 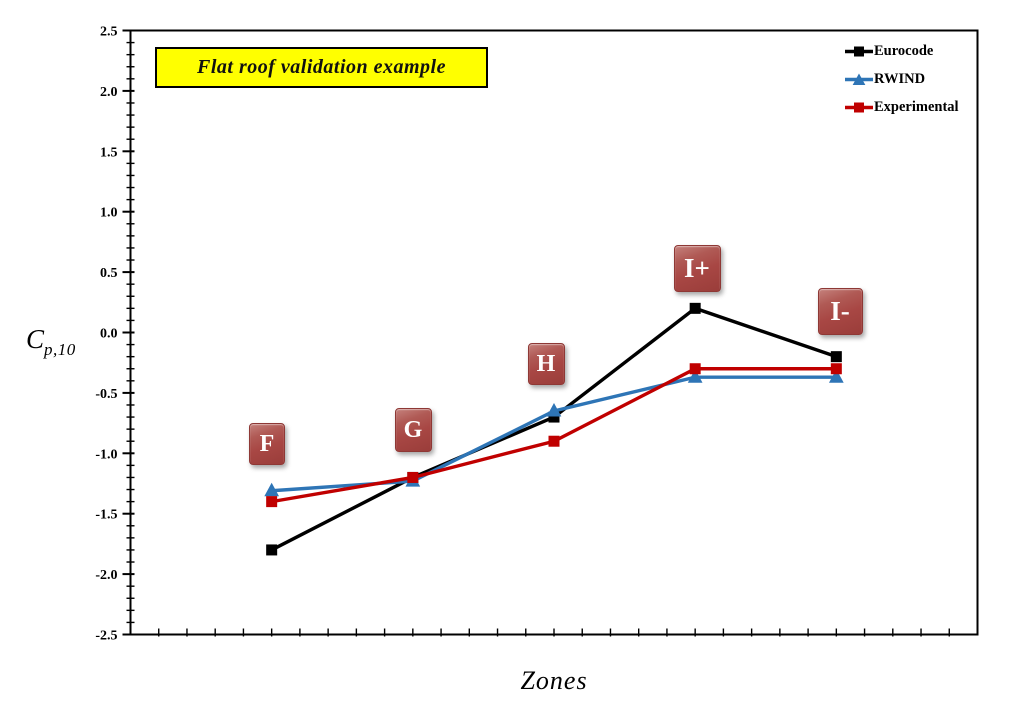 I want to click on zone-label-F: F, so click(x=267, y=444).